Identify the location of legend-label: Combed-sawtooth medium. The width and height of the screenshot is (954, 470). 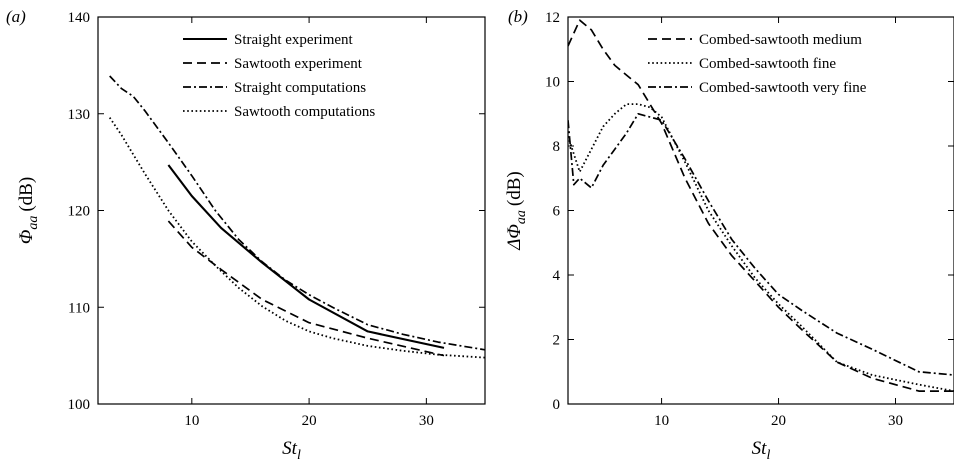
(780, 40).